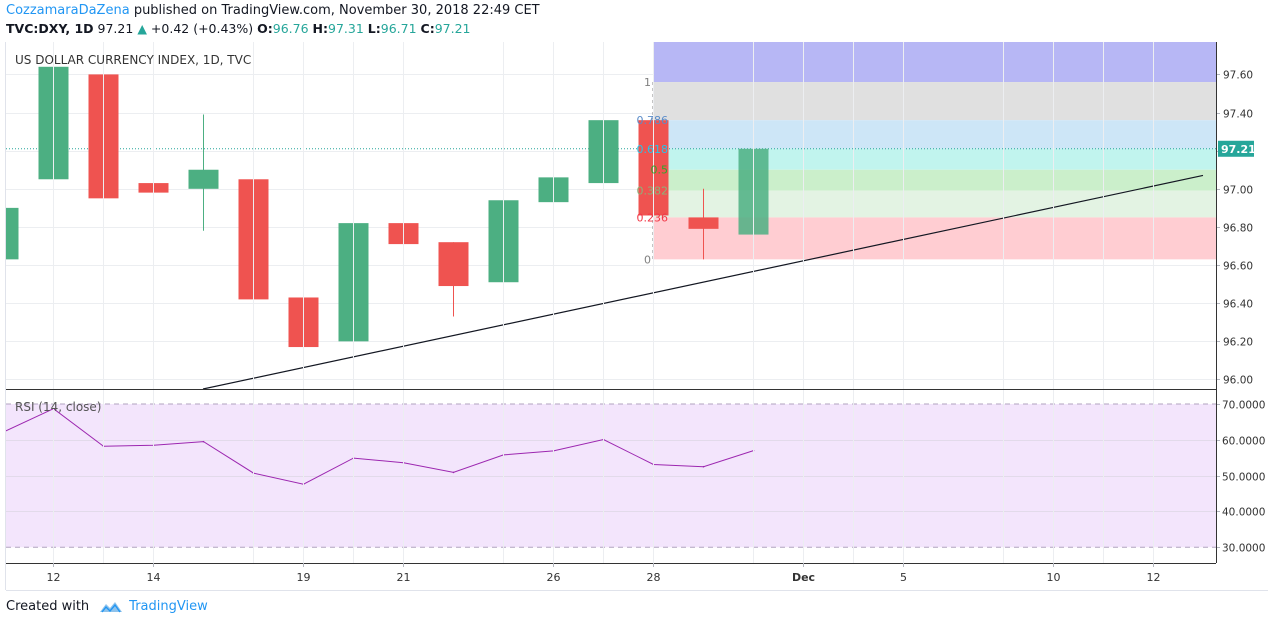 The image size is (1274, 625). Describe the element at coordinates (803, 577) in the screenshot. I see `x-tick-label: Dec` at that location.